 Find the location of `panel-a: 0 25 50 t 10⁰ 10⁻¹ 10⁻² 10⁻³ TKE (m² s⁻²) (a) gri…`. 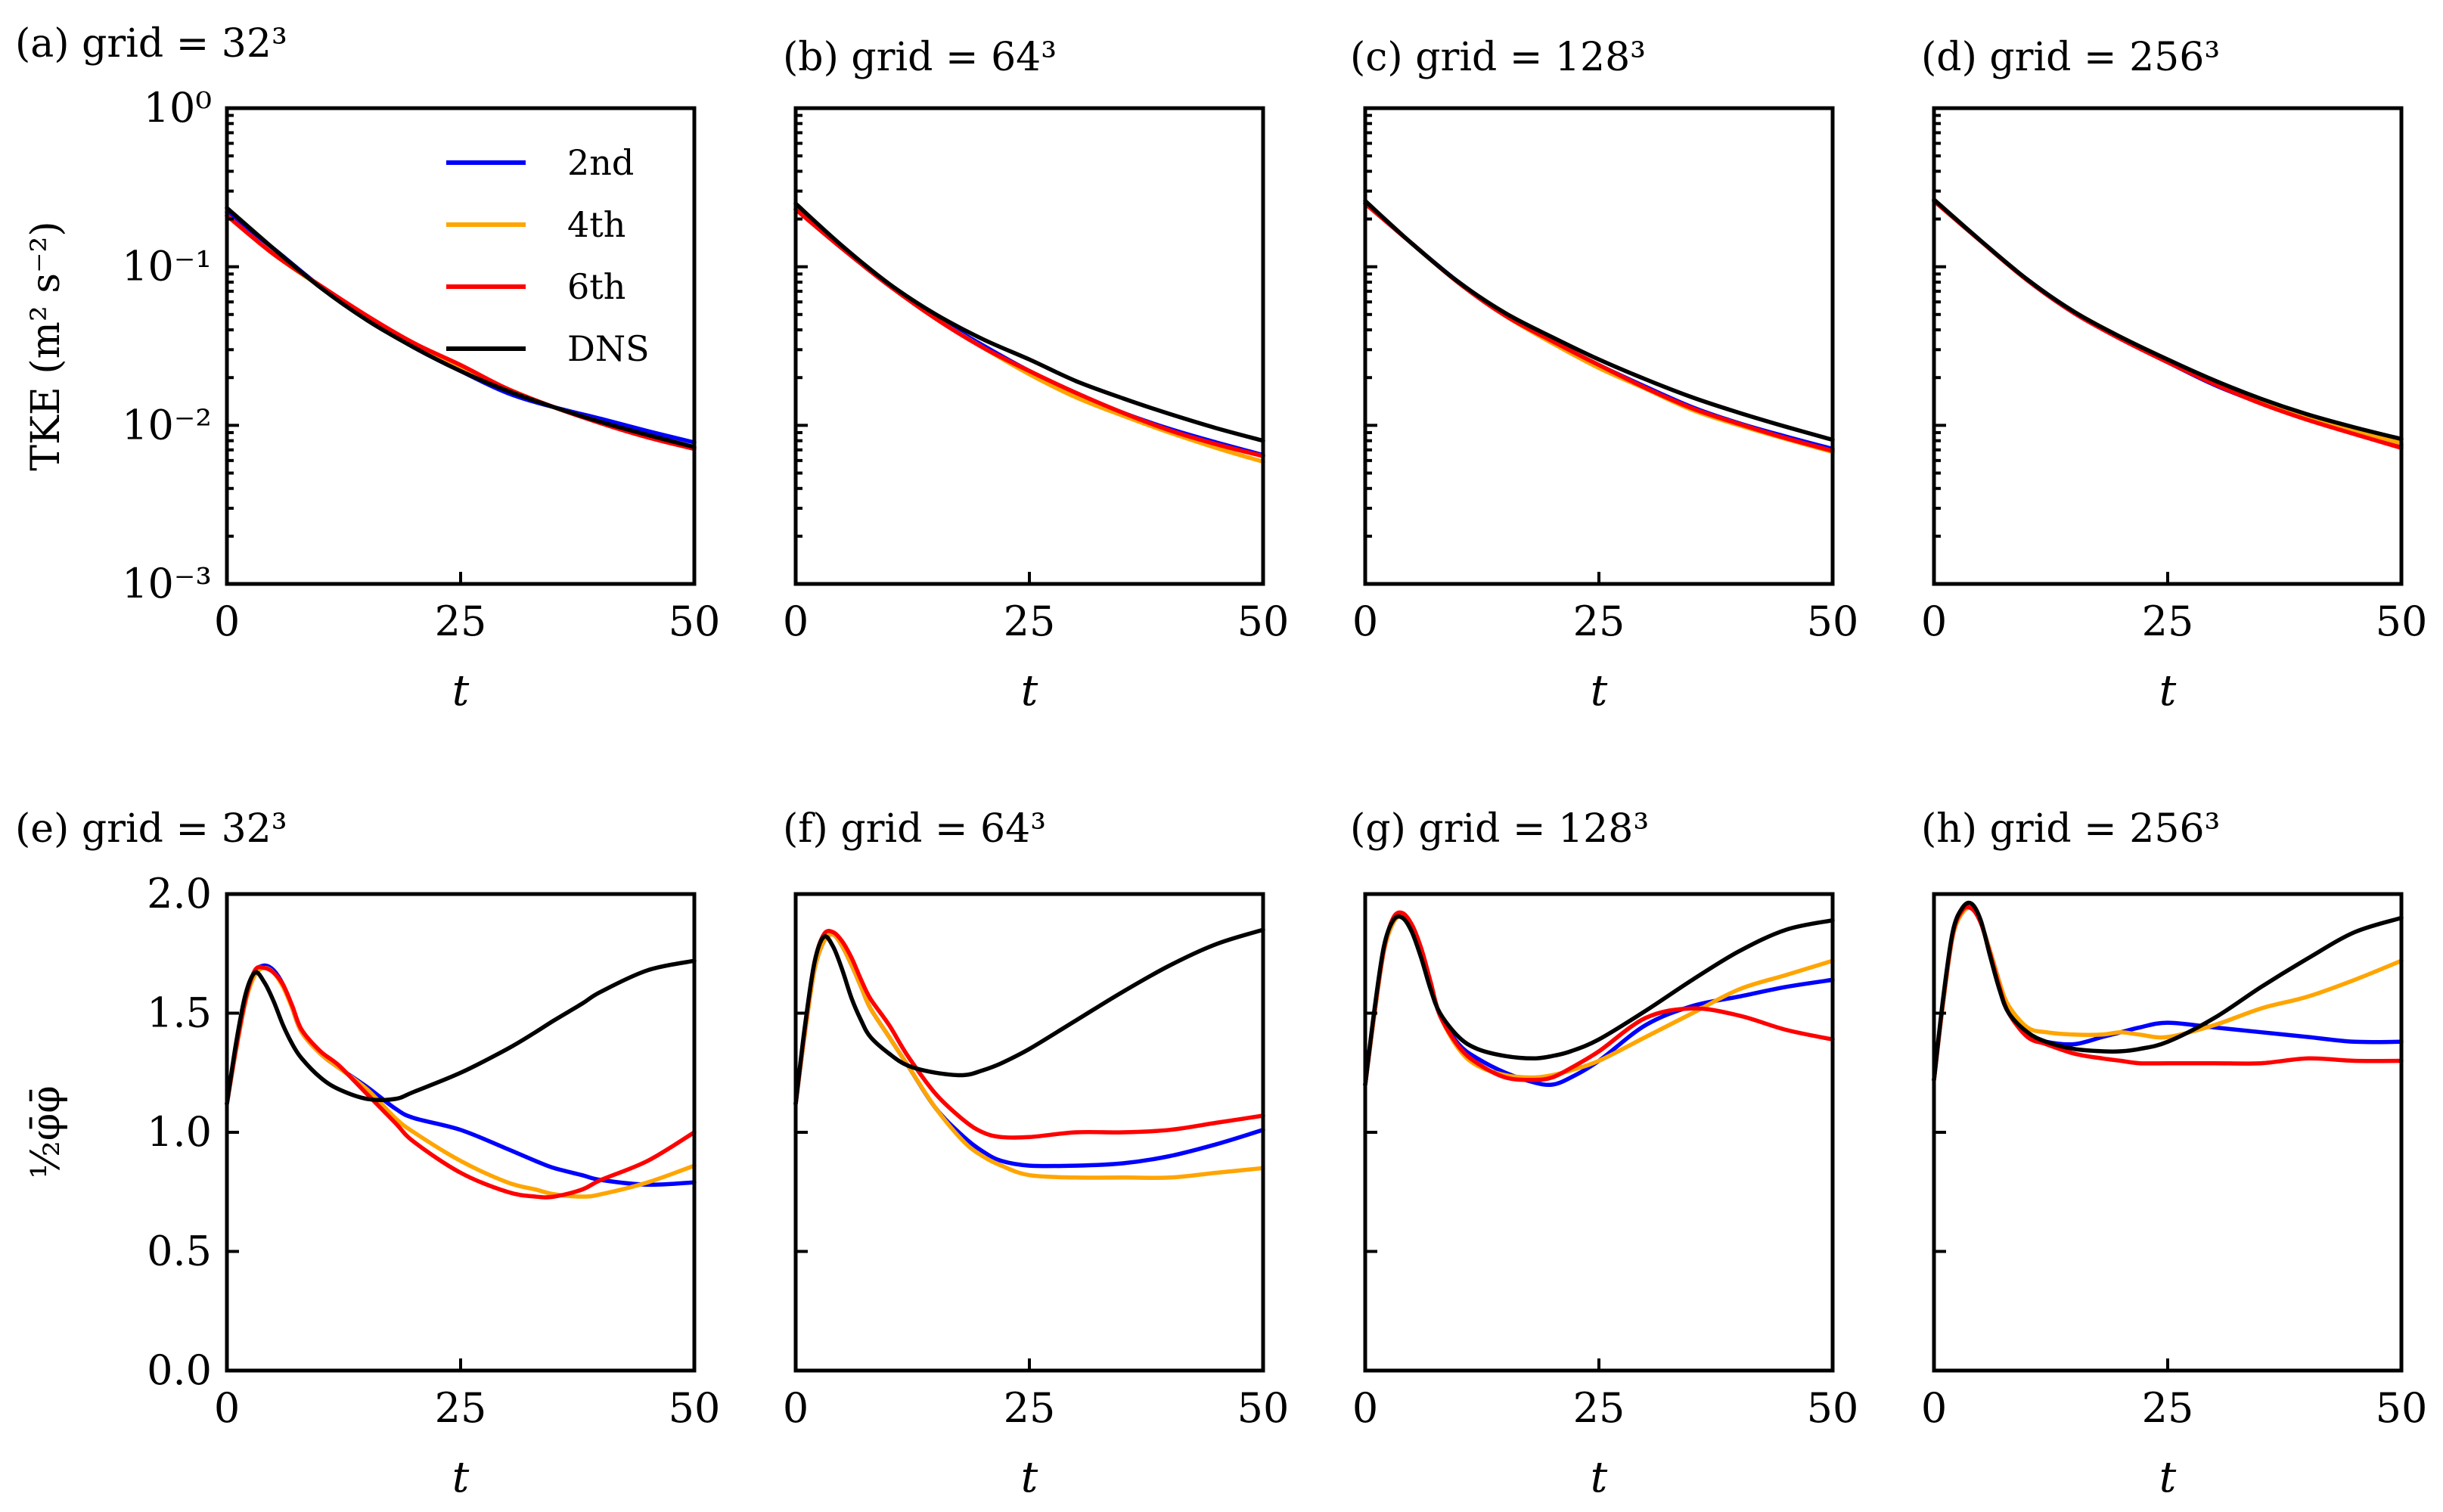

panel-a: 0 25 50 t 10⁰ 10⁻¹ 10⁻² 10⁻³ TKE (m² s⁻²) (a) gri… is located at coordinates (367, 368).